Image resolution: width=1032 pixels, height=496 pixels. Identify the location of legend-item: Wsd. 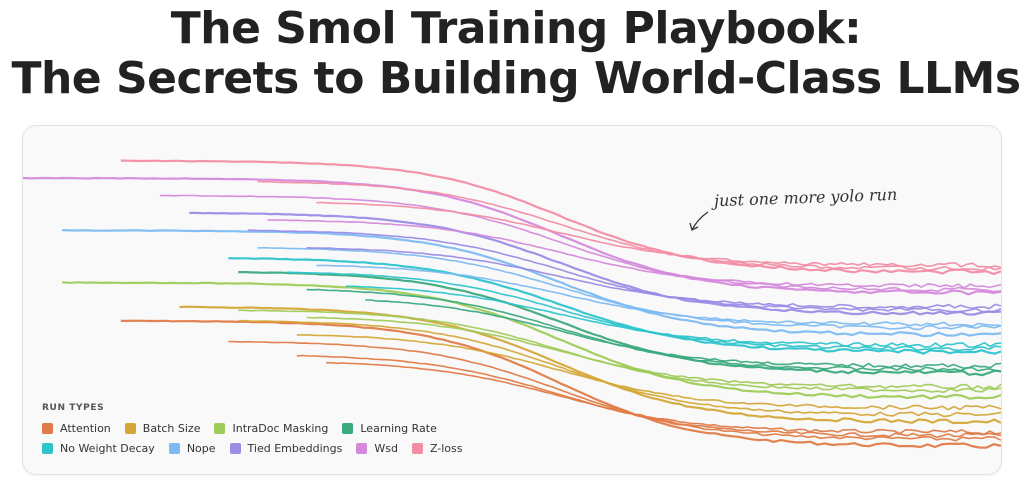
(377, 448).